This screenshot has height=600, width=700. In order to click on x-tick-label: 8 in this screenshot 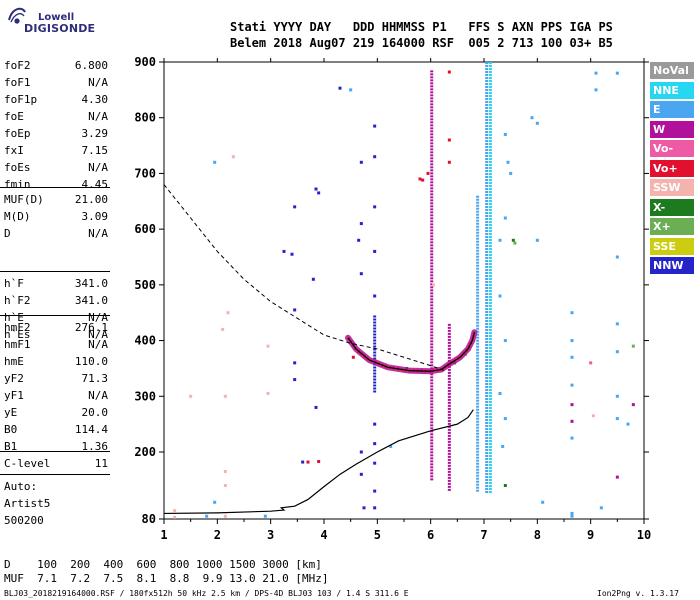, I will do `click(537, 535)`.